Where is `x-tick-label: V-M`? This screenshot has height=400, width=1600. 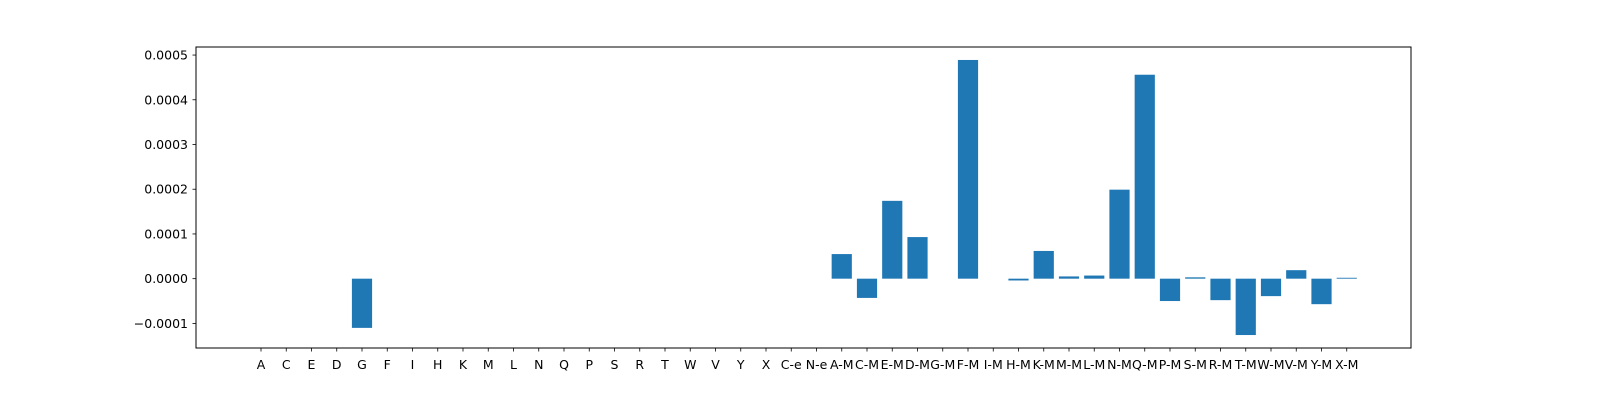 x-tick-label: V-M is located at coordinates (1296, 364).